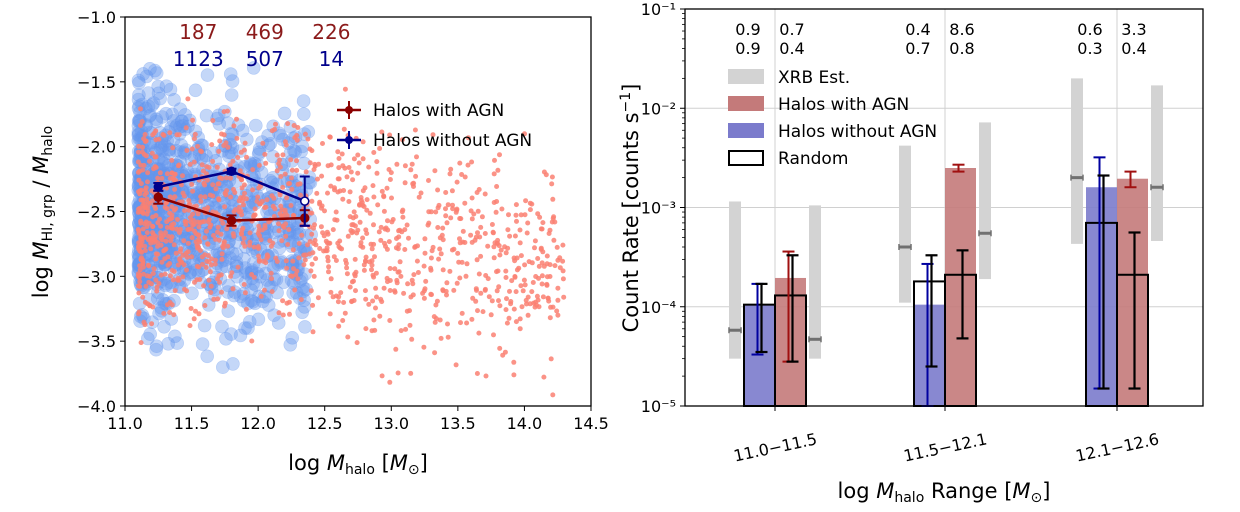 The image size is (1240, 512). What do you see at coordinates (125, 423) in the screenshot?
I see `left-xtick-label: 11.0` at bounding box center [125, 423].